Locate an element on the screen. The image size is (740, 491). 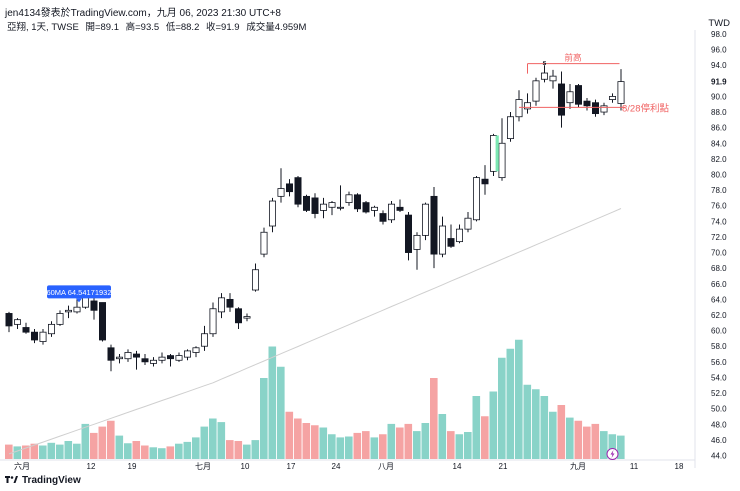
time-tick-label: 八月 is located at coordinates (386, 466).